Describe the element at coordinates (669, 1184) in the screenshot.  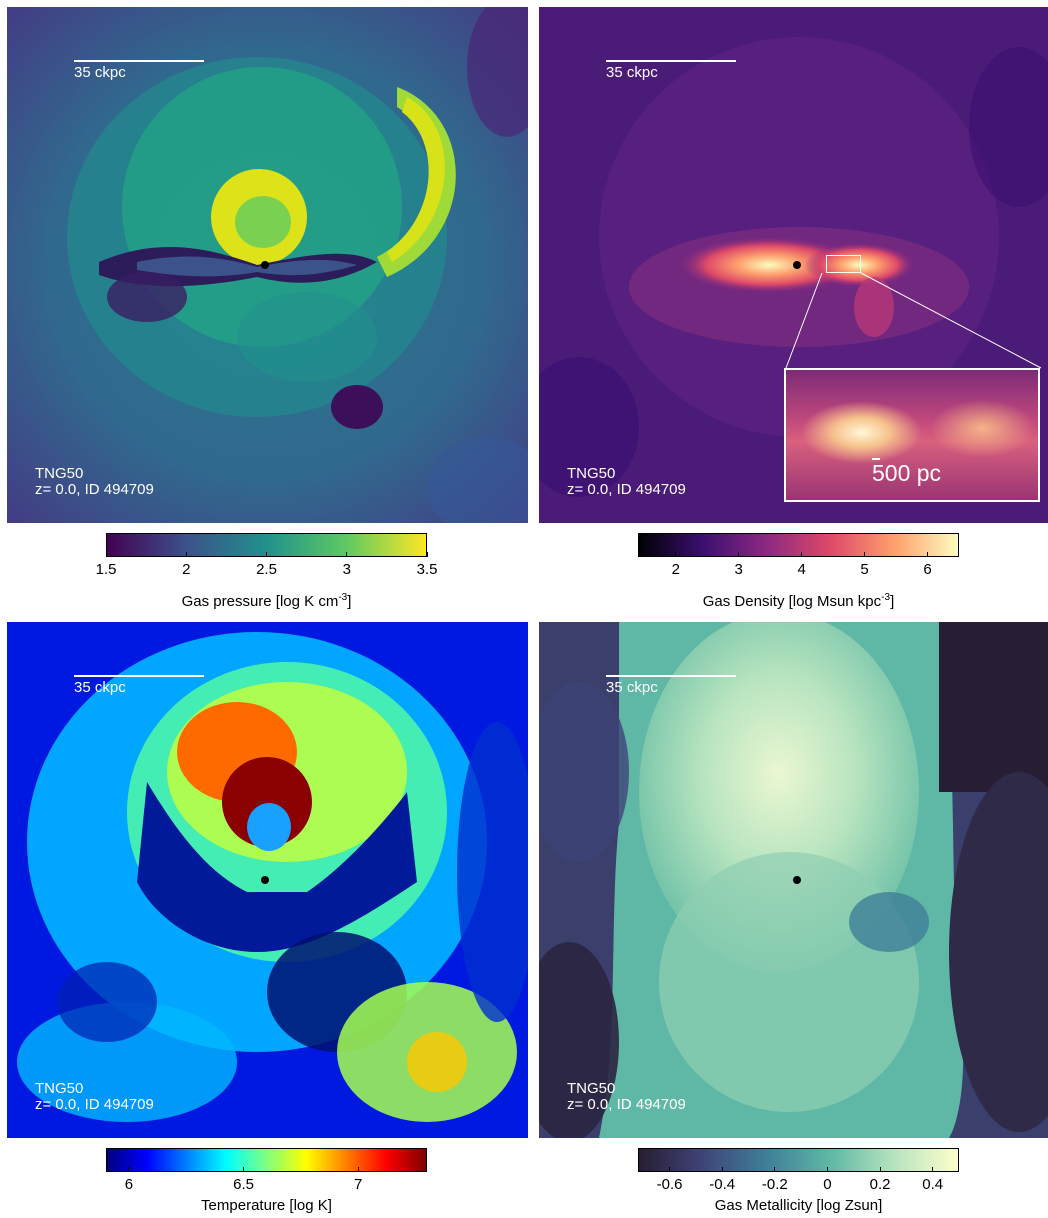
I see `colorbar-tick-label: -0.6` at that location.